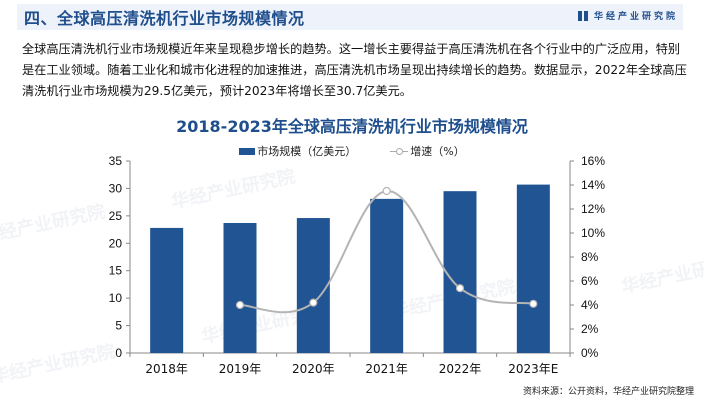 The width and height of the screenshot is (704, 400). What do you see at coordinates (240, 369) in the screenshot?
I see `svg-text: 2019年` at bounding box center [240, 369].